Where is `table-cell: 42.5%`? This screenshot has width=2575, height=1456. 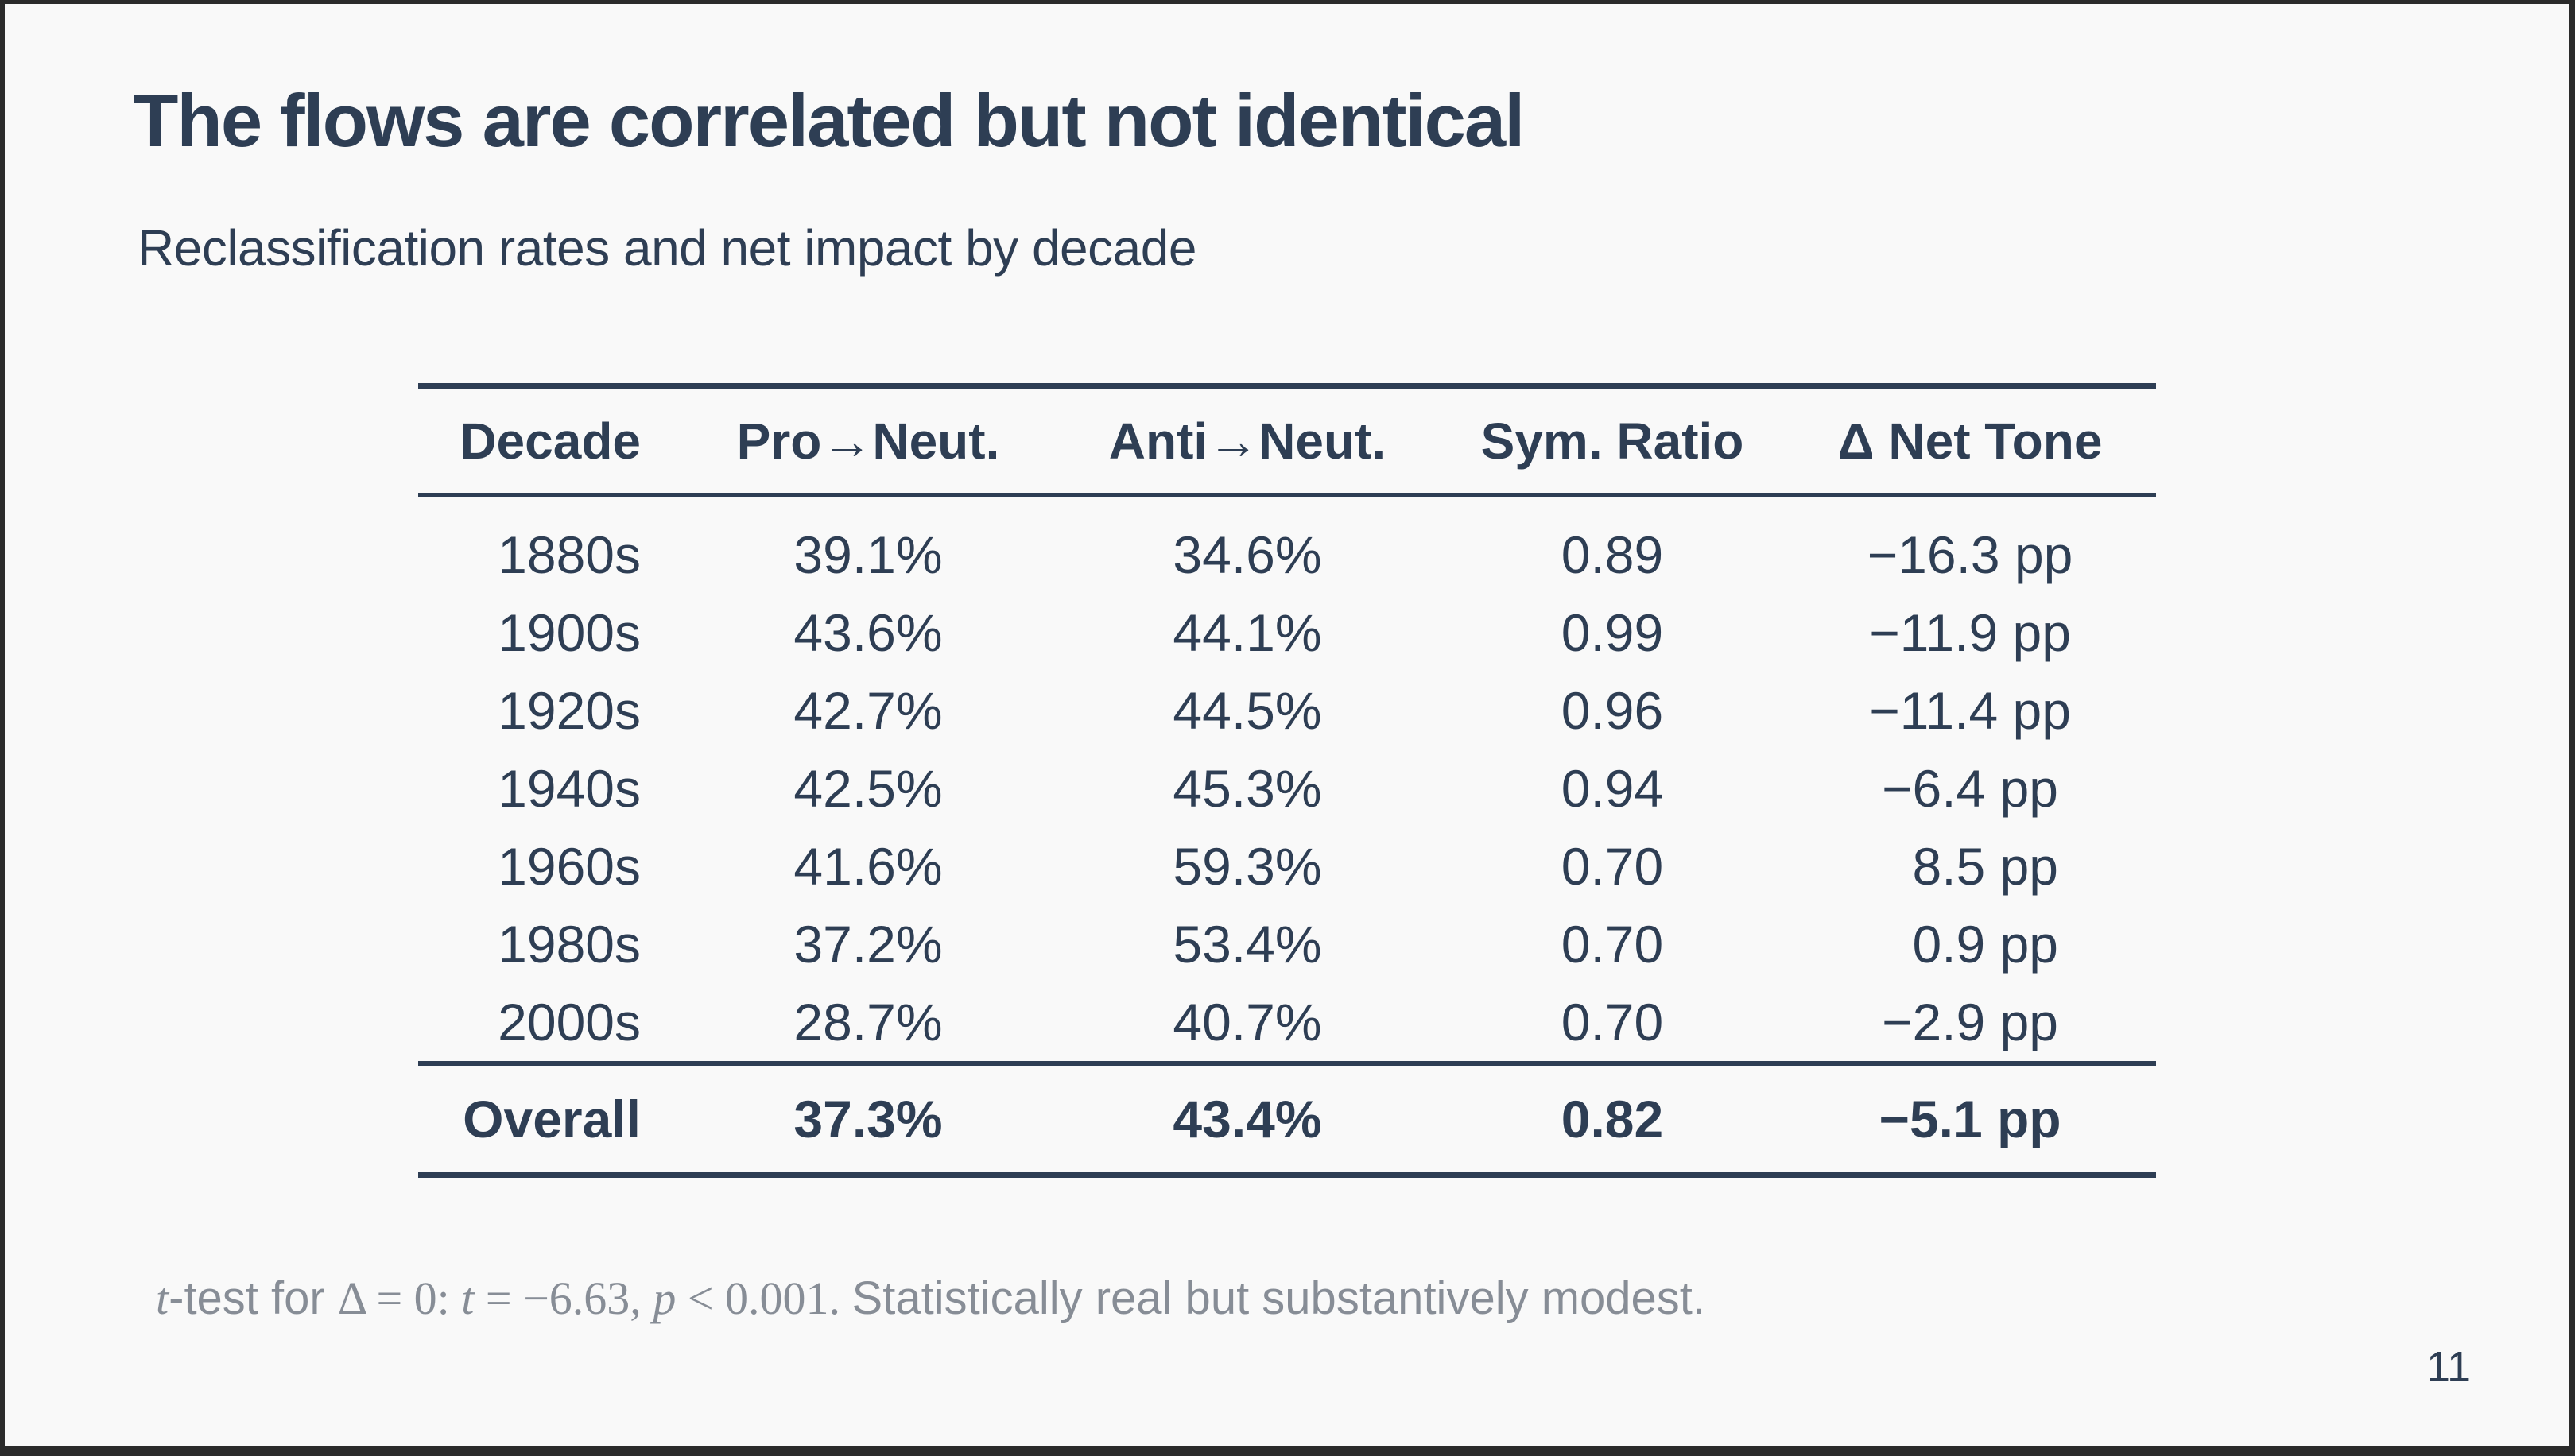
table-cell: 42.5% is located at coordinates (868, 788).